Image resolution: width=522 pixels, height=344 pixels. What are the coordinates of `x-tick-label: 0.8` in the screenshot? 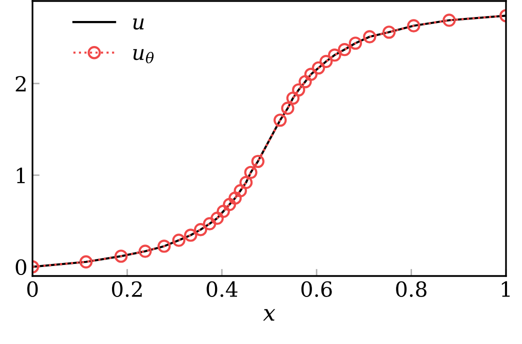 It's located at (411, 289).